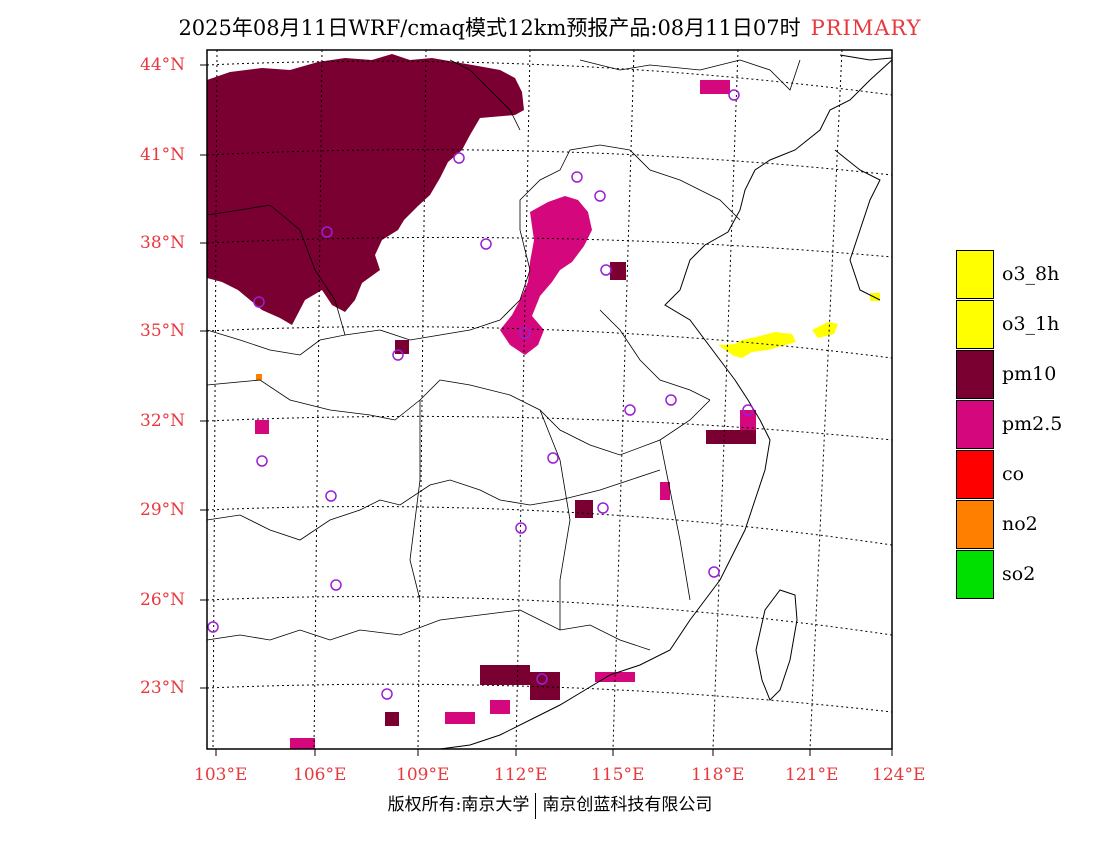  I want to click on legend-label-o3-1h: o3_1h, so click(1031, 324).